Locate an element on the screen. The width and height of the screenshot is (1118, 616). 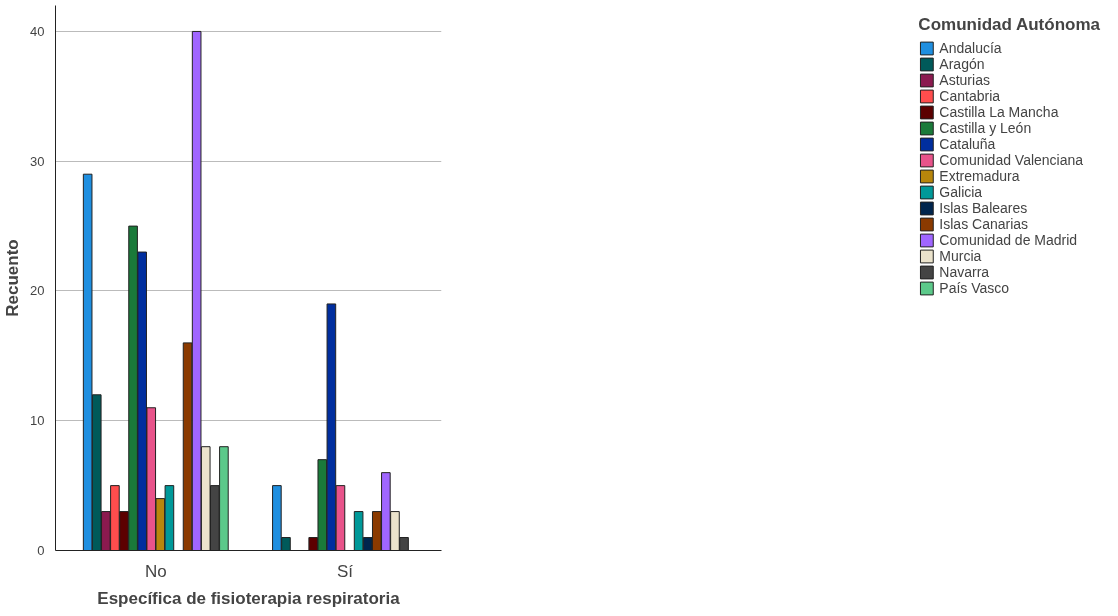
legend-label: Castilla y León is located at coordinates (985, 128).